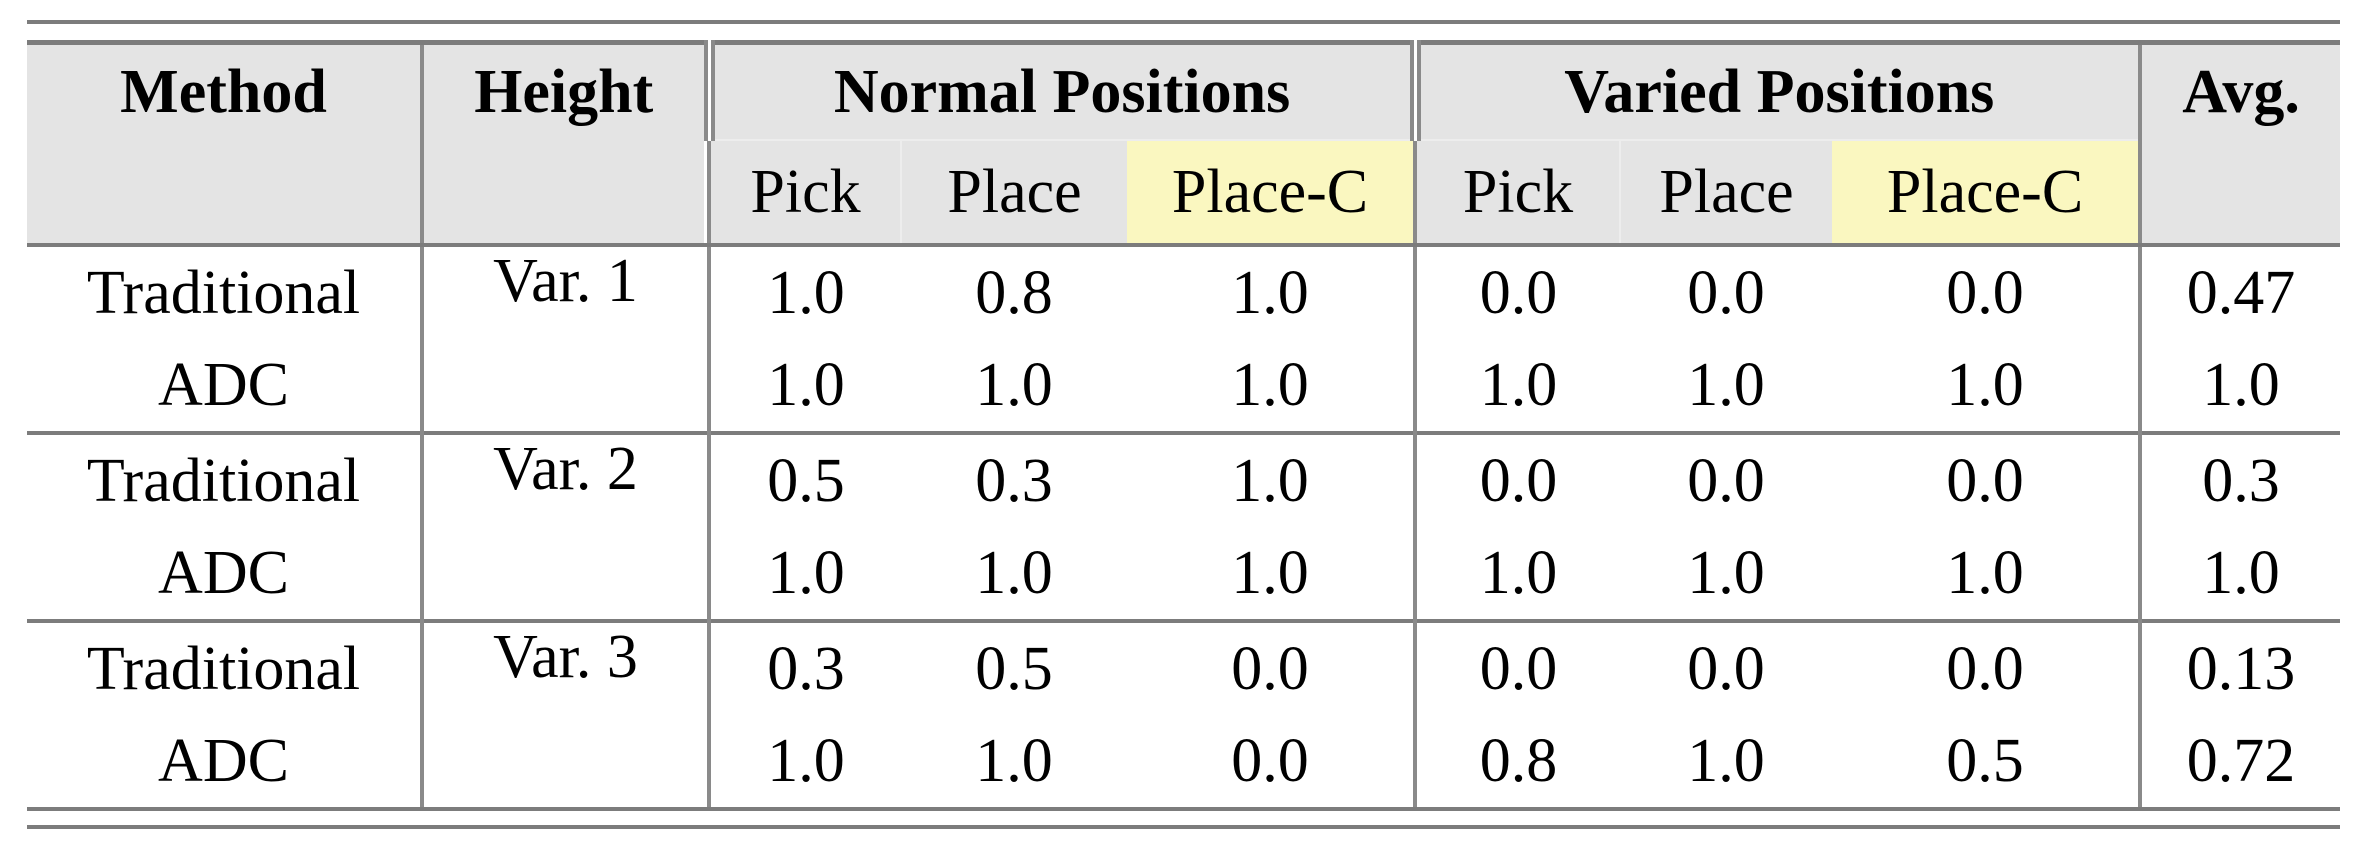 The width and height of the screenshot is (2366, 860). Describe the element at coordinates (2239, 292) in the screenshot. I see `avg-cell: 0.47` at that location.